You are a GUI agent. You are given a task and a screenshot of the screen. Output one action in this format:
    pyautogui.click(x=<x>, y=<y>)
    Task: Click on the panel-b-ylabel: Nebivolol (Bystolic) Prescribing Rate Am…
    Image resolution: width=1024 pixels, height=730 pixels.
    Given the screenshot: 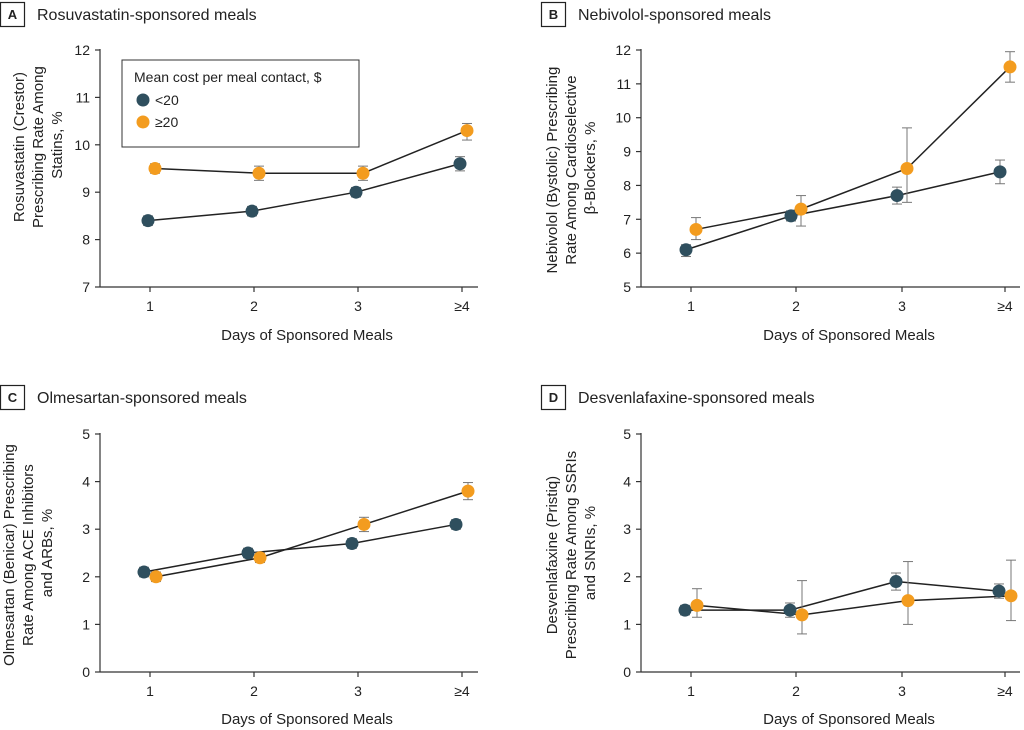 What is the action you would take?
    pyautogui.click(x=571, y=168)
    